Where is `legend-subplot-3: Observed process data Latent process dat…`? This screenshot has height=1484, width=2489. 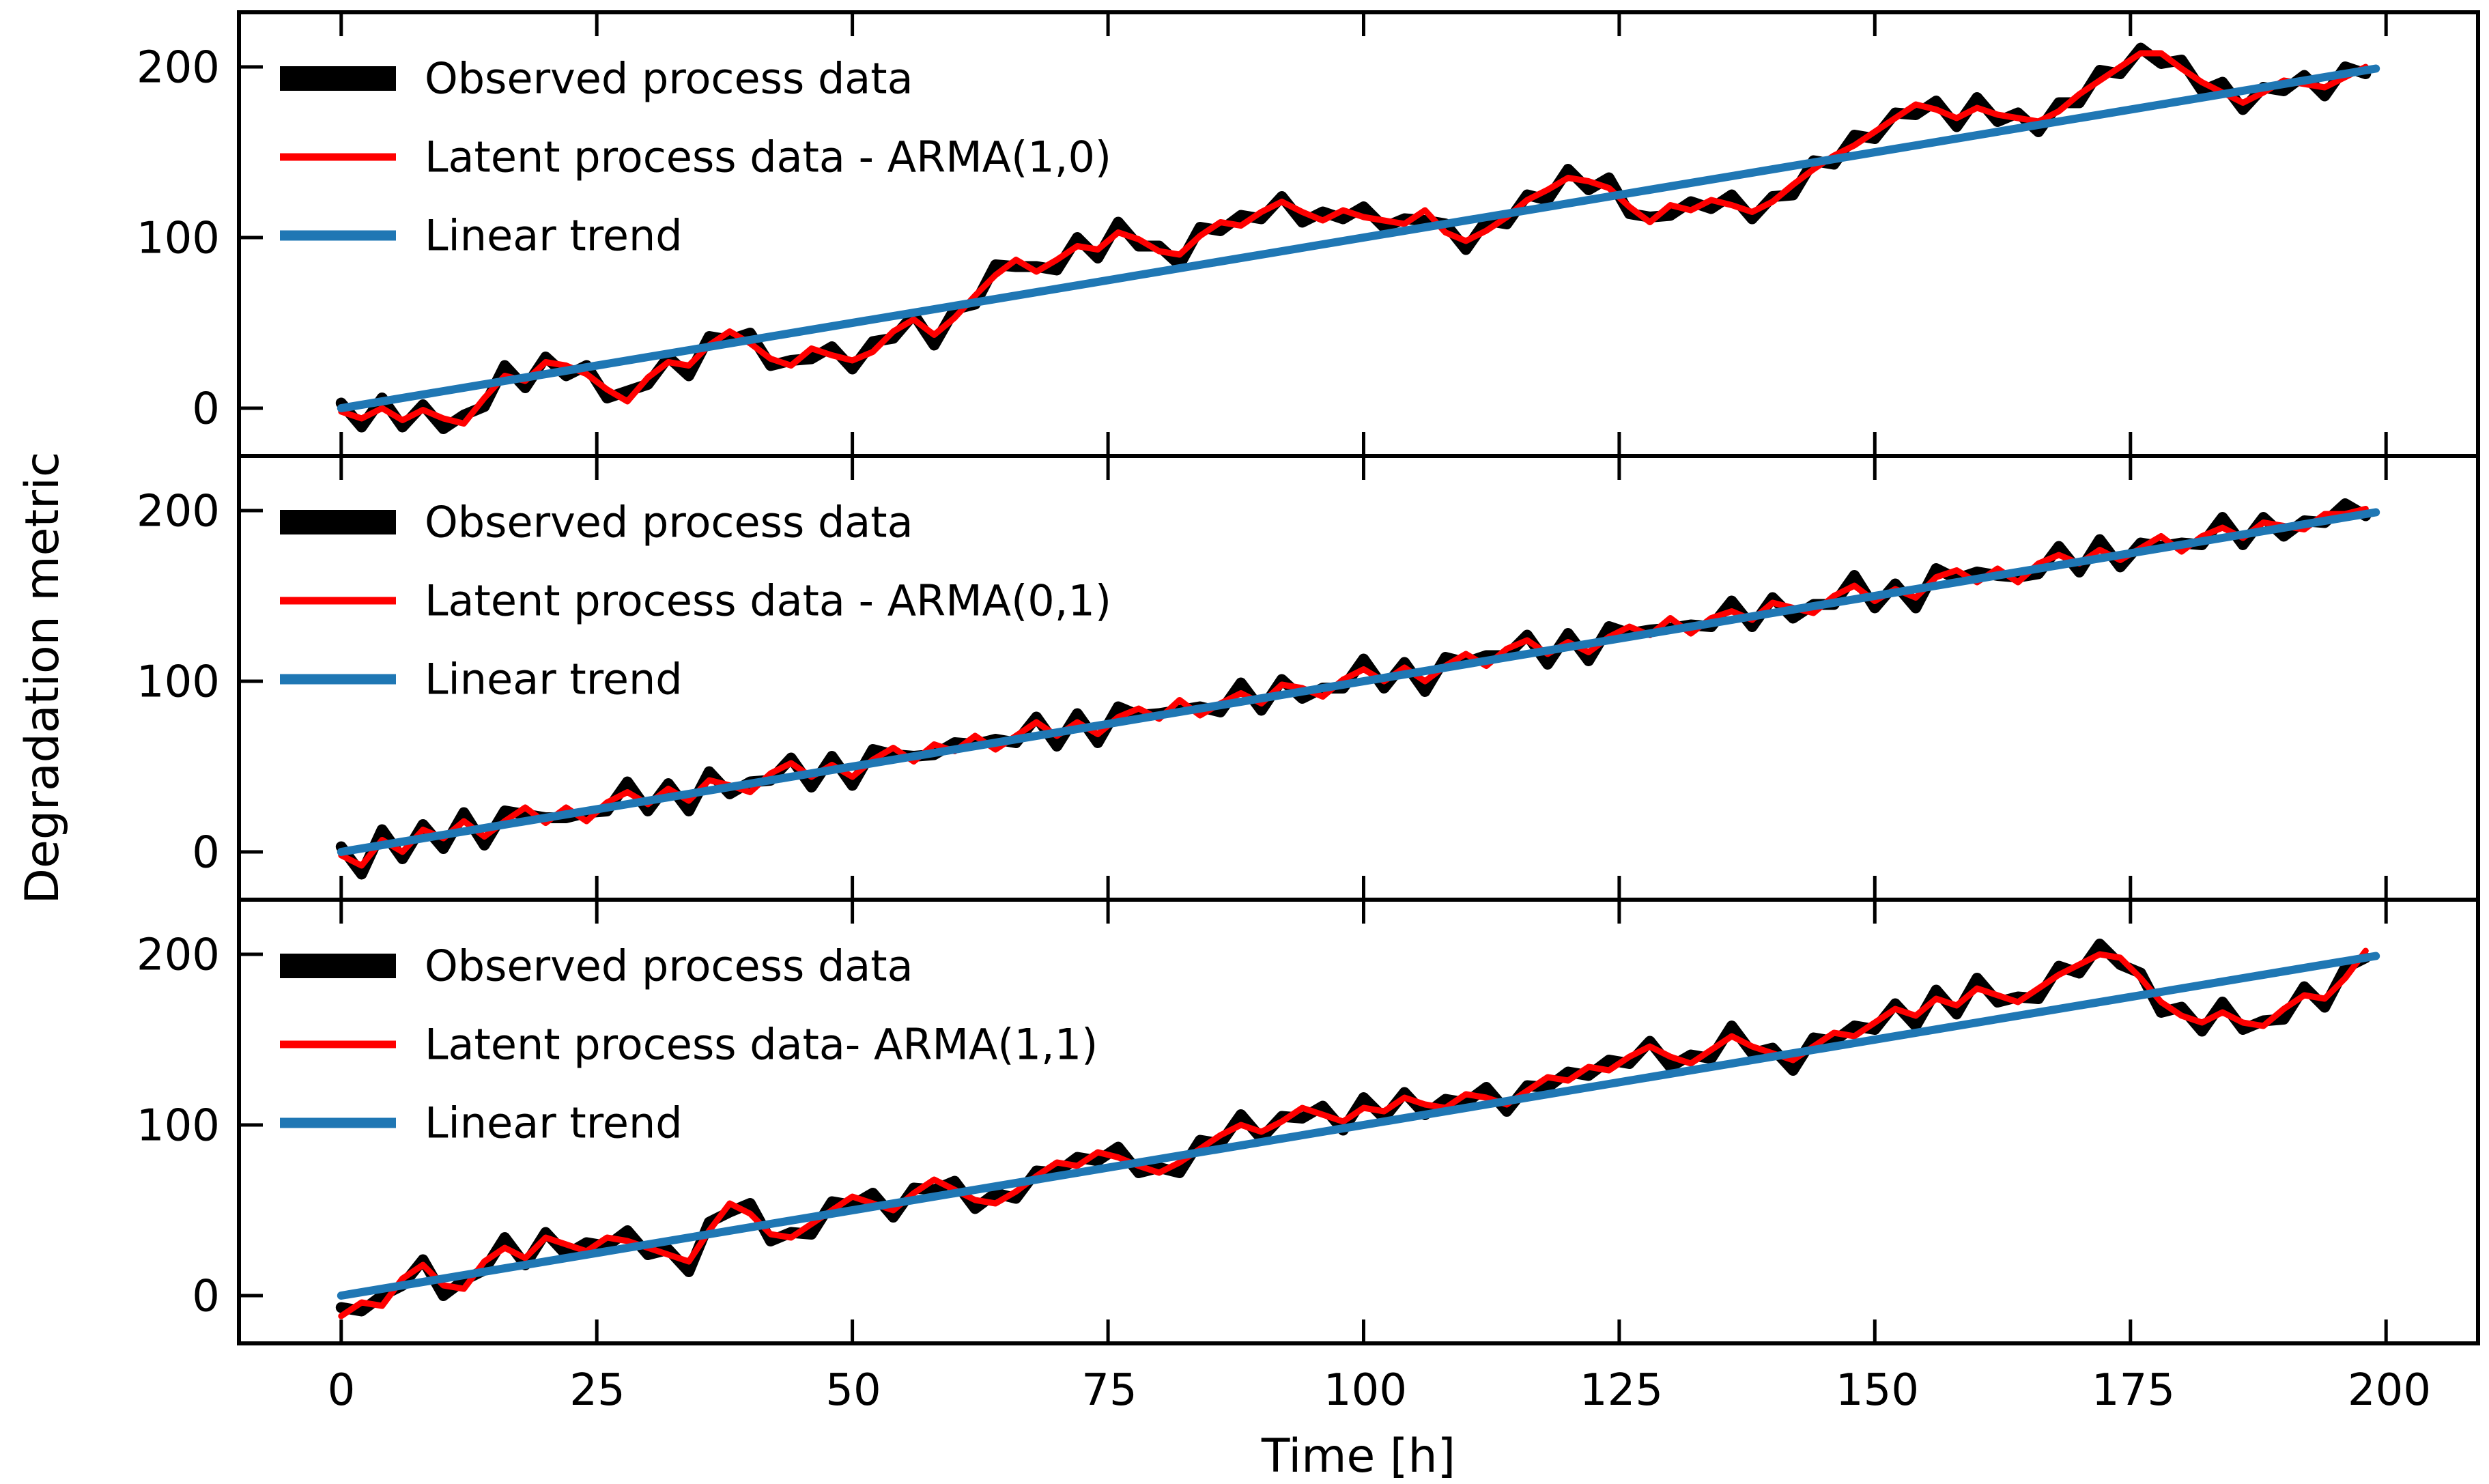 legend-subplot-3: Observed process data Latent process dat… is located at coordinates (689, 1044).